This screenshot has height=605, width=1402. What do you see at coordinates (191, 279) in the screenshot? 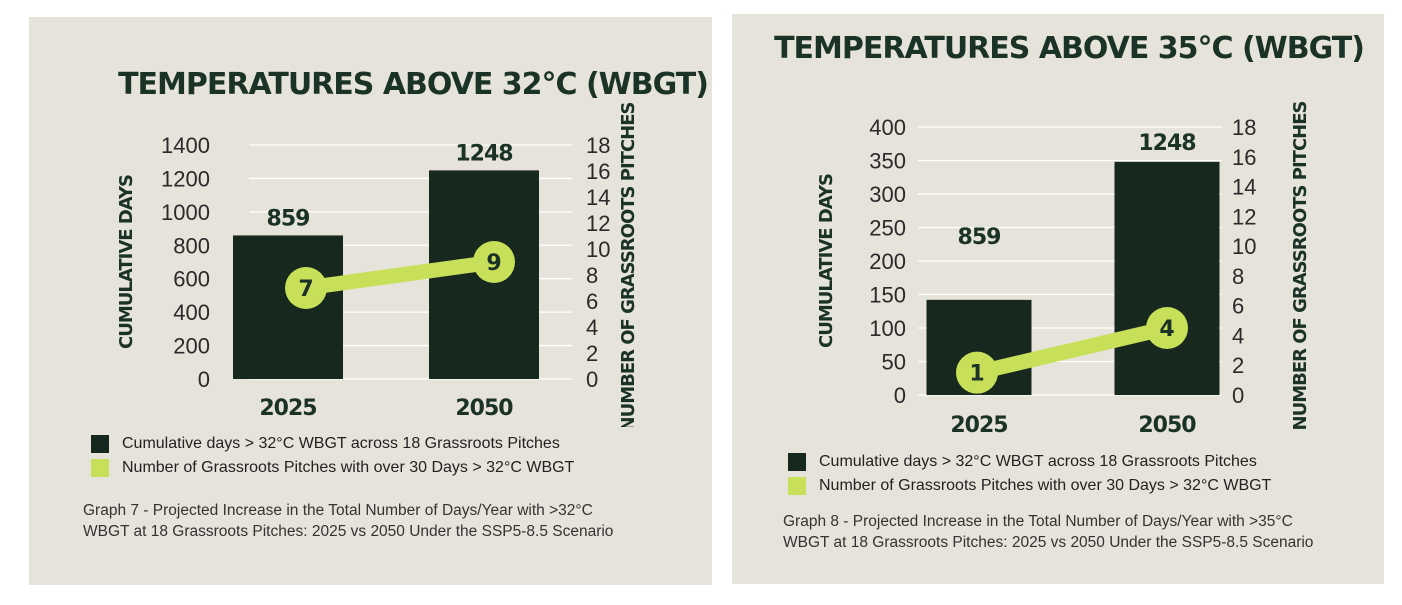
I see `y-tick-label-left: 600` at bounding box center [191, 279].